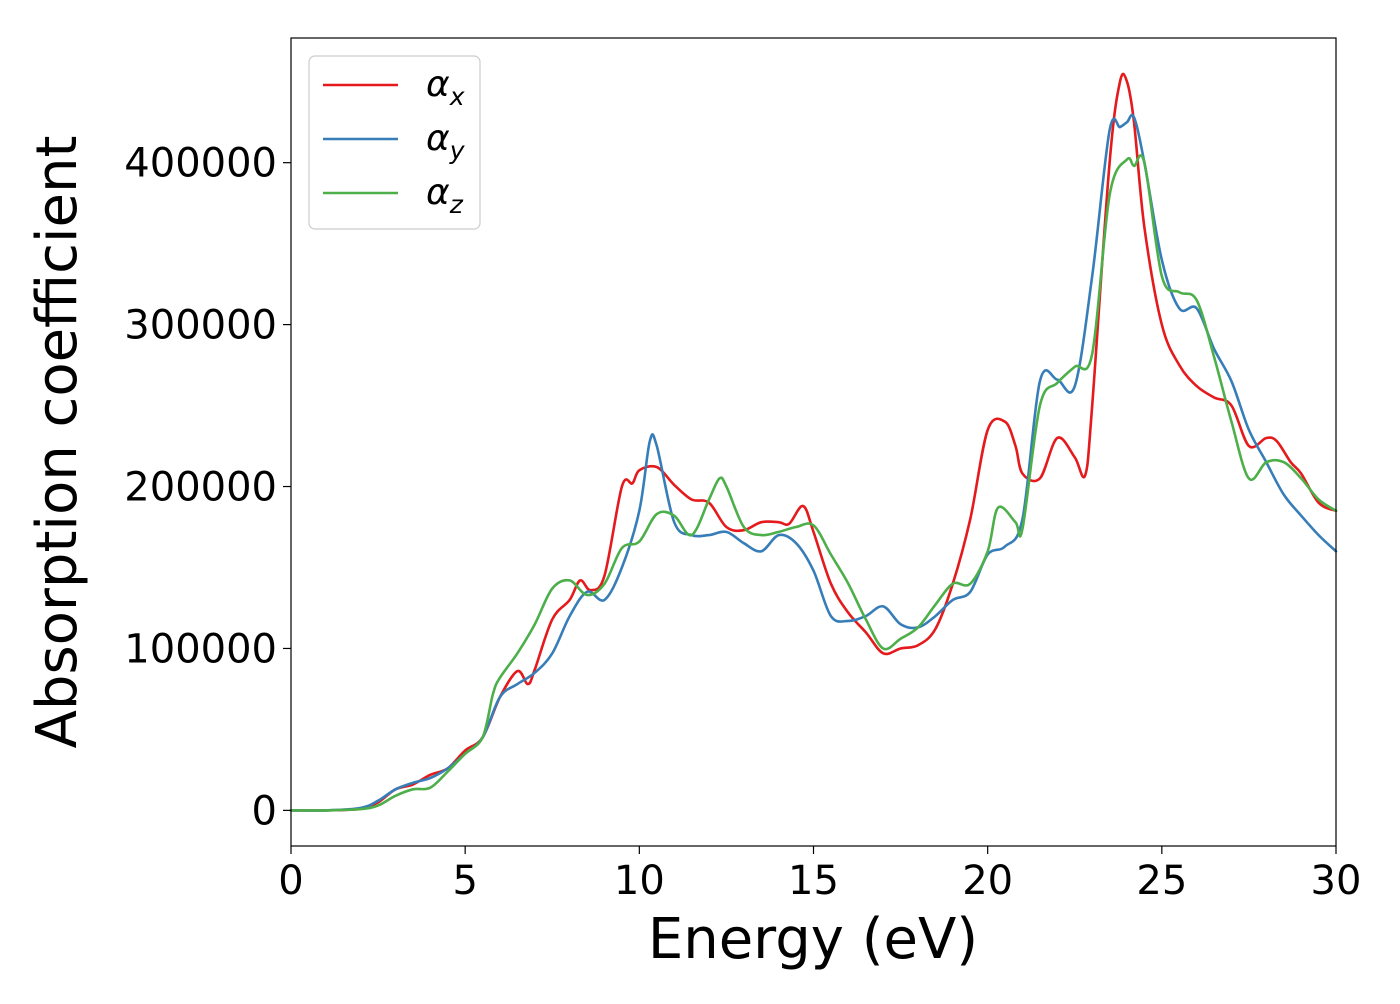 The width and height of the screenshot is (1400, 1004). I want to click on y-tick-label: 200000, so click(200, 488).